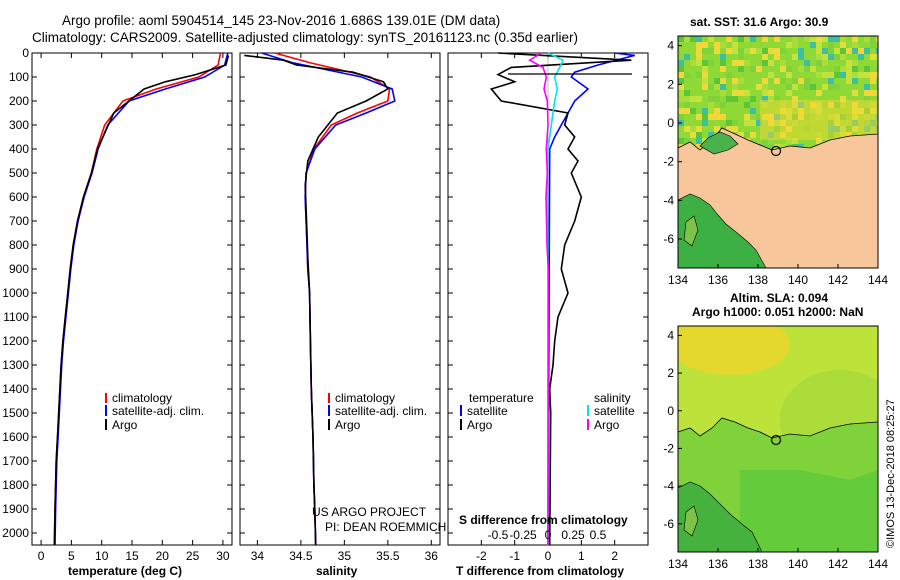  What do you see at coordinates (19, 245) in the screenshot?
I see `depth-tick-label: 800` at bounding box center [19, 245].